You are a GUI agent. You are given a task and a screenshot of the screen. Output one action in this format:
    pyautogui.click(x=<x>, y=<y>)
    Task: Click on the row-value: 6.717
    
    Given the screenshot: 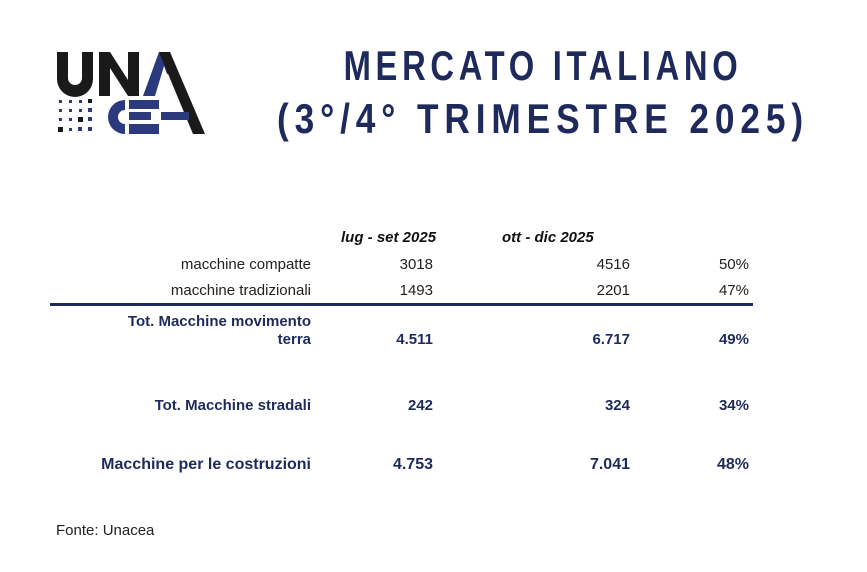 What is the action you would take?
    pyautogui.click(x=611, y=339)
    